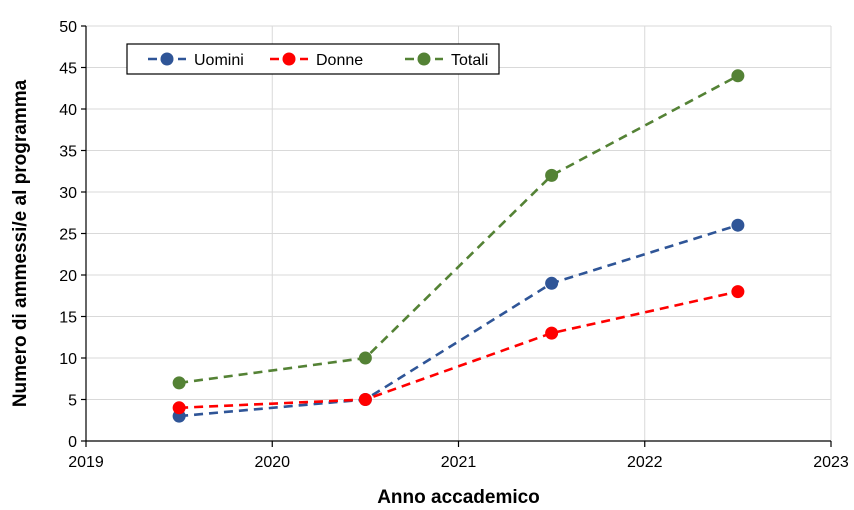 This screenshot has height=510, width=854. What do you see at coordinates (831, 462) in the screenshot?
I see `x-tick-label: 2023` at bounding box center [831, 462].